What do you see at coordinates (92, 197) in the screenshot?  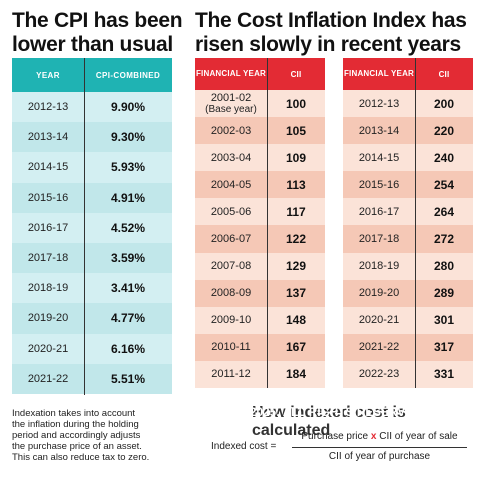 I see `cpi-table-row: 2015-16 4.91%` at bounding box center [92, 197].